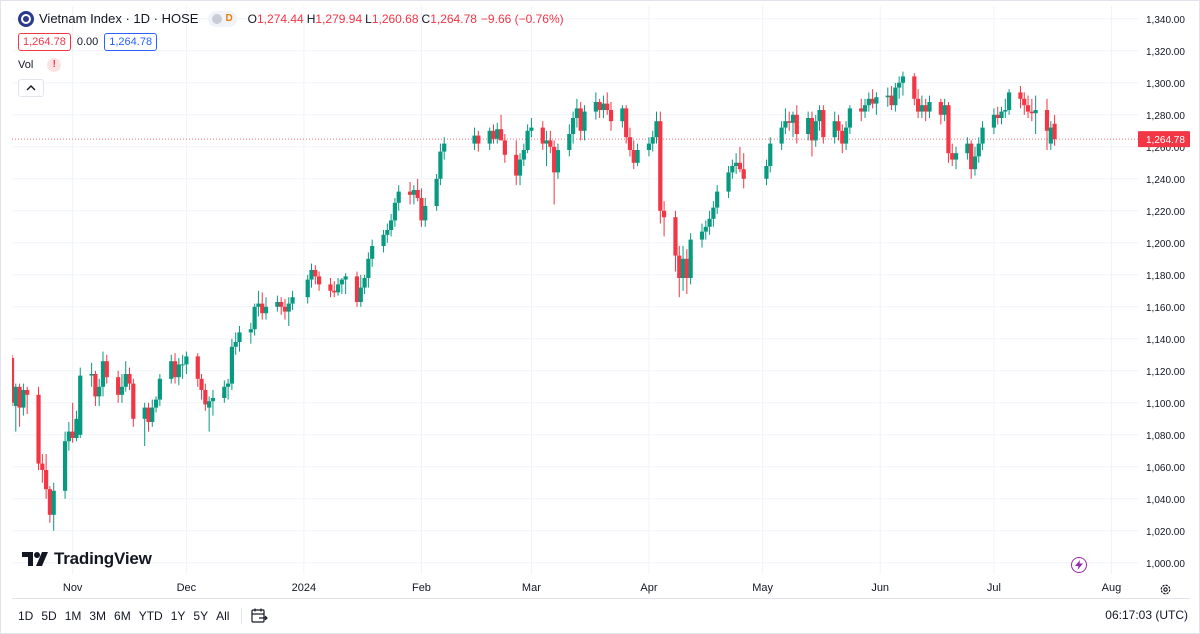 The height and width of the screenshot is (634, 1200). Describe the element at coordinates (26, 616) in the screenshot. I see `period-1d-button: 1D` at that location.